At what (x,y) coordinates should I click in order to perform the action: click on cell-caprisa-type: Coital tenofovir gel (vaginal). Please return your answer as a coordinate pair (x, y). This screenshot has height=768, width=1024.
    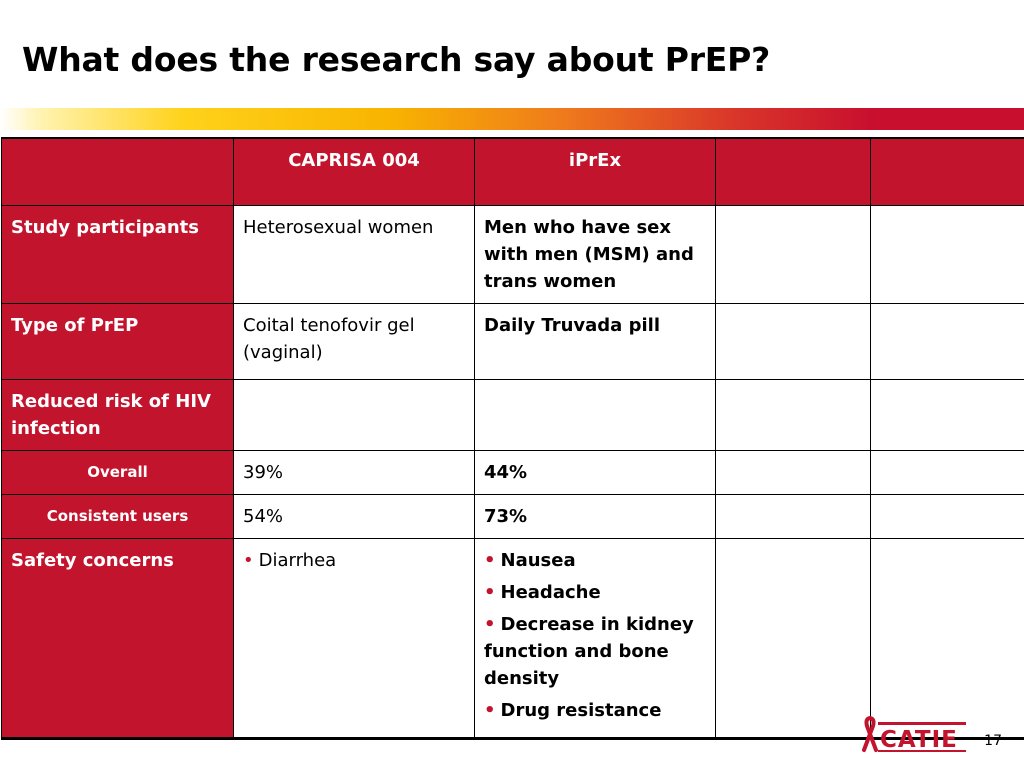
    Looking at the image, I should click on (354, 341).